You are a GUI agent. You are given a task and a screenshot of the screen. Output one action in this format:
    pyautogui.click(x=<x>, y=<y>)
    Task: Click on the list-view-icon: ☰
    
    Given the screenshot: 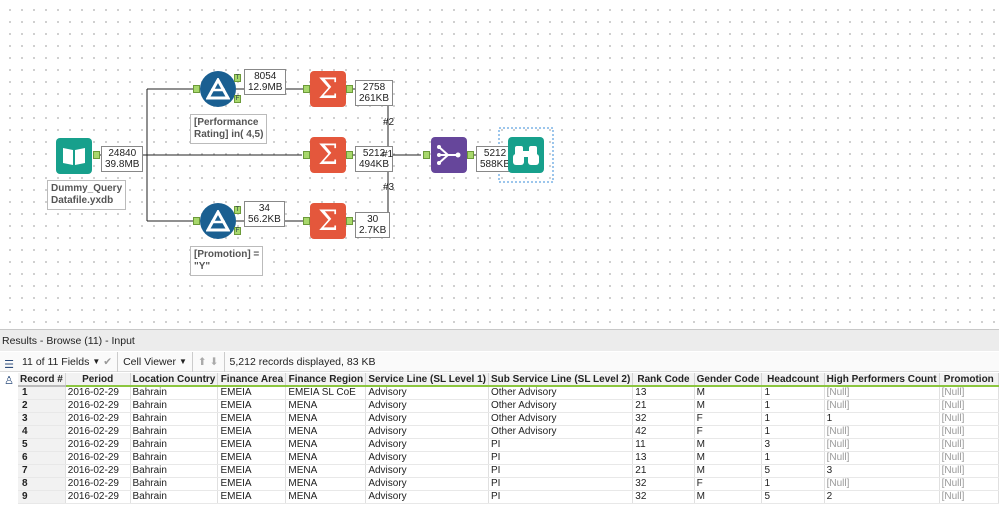 What is the action you would take?
    pyautogui.click(x=9, y=365)
    